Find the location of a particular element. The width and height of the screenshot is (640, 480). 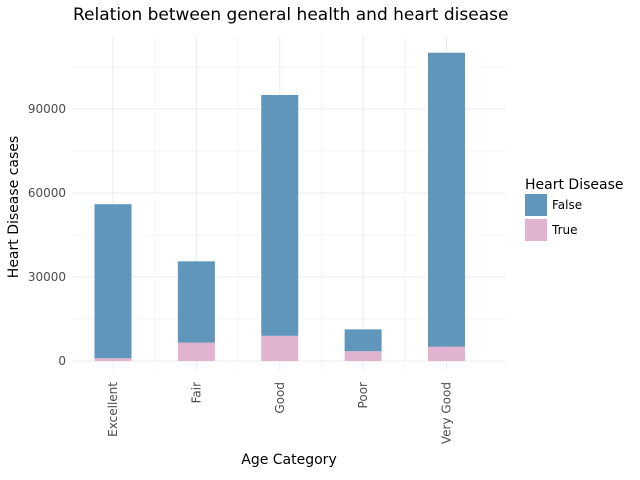

y-axis-title: Heart Disease cases is located at coordinates (14, 207).